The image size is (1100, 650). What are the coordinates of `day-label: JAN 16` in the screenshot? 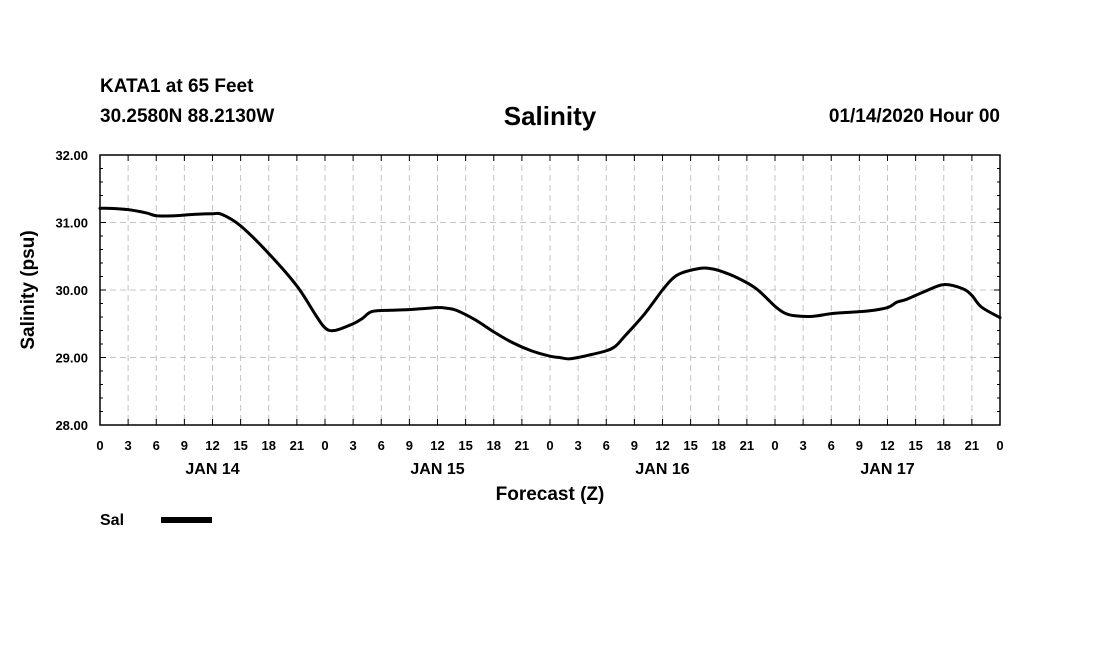 It's located at (662, 469).